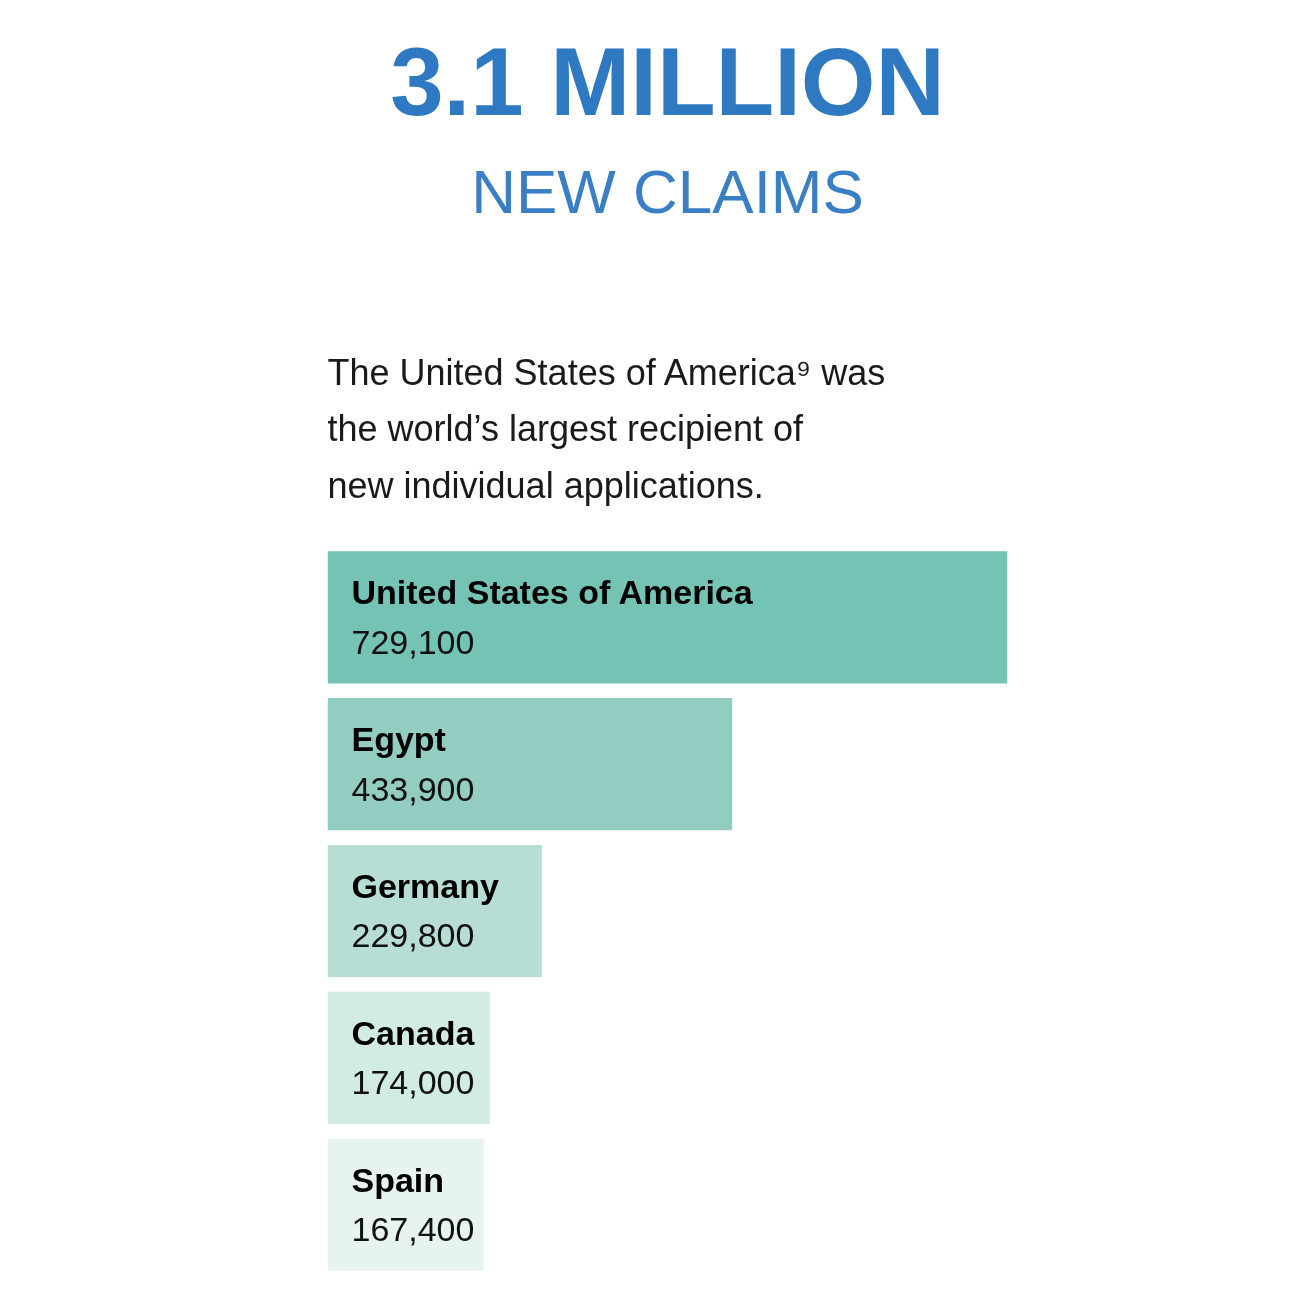  What do you see at coordinates (413, 641) in the screenshot?
I see `data-label: 729,100` at bounding box center [413, 641].